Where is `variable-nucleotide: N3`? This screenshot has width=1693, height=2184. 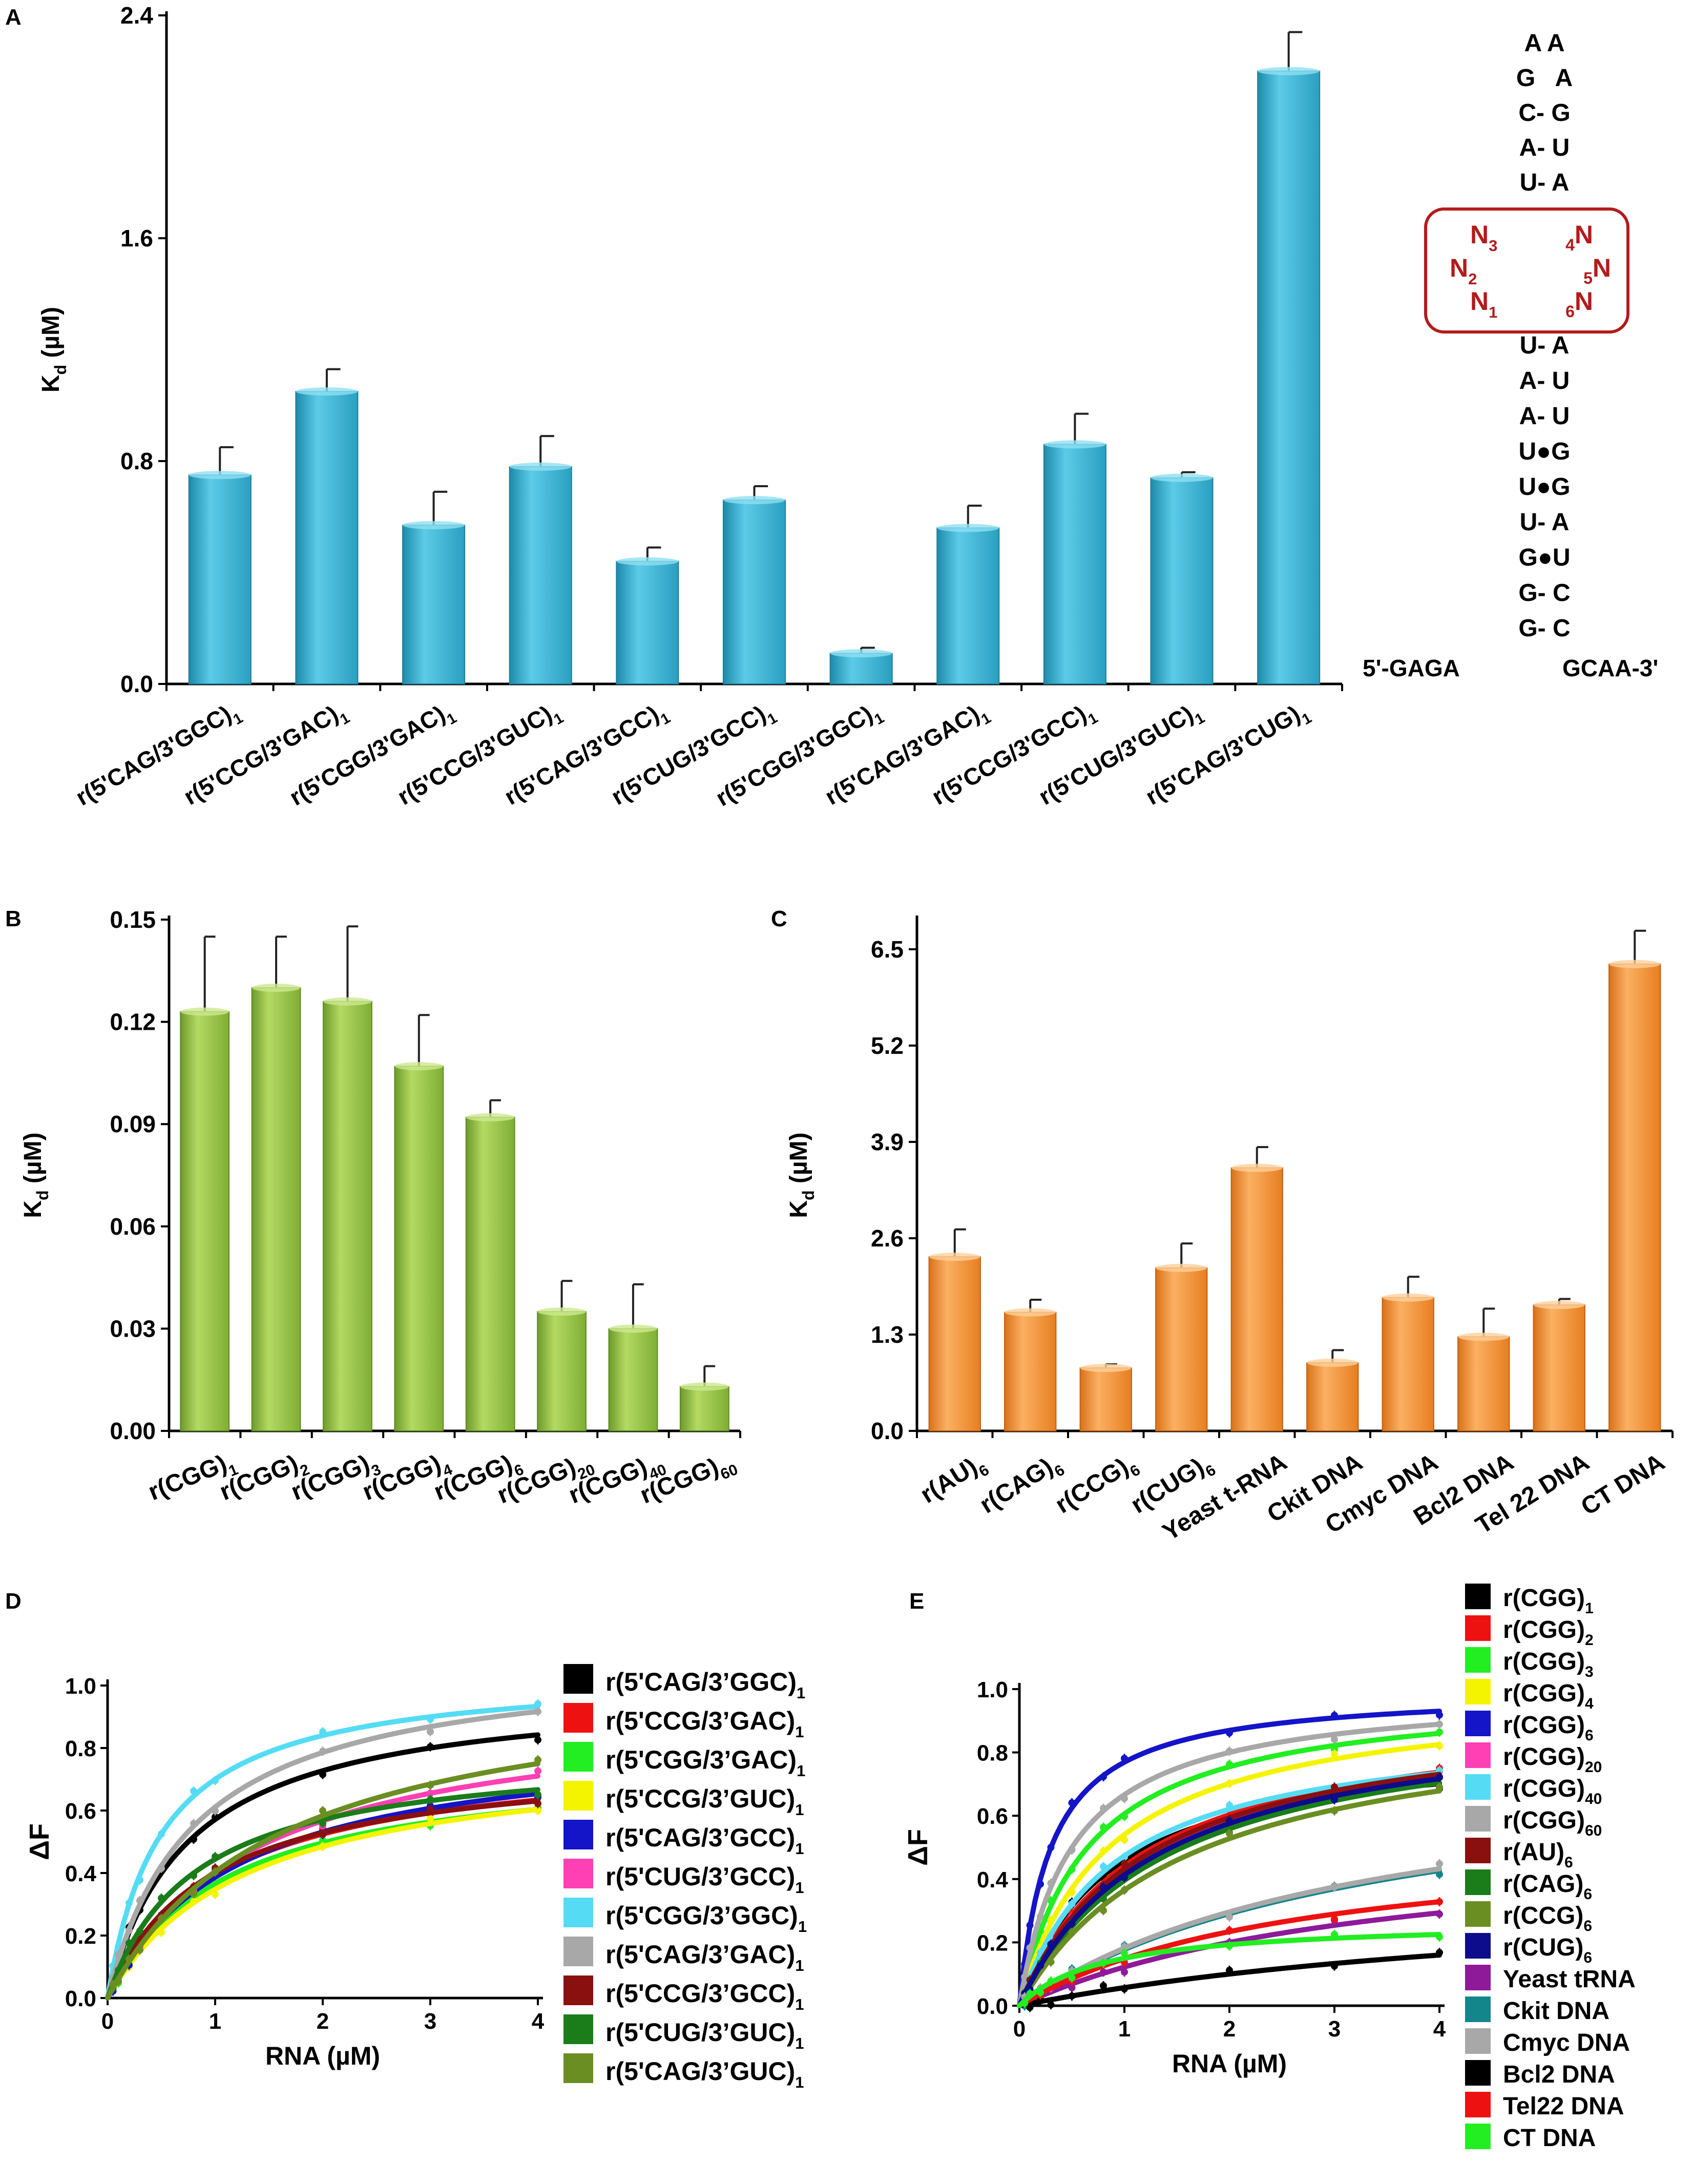
variable-nucleotide: N3 is located at coordinates (1484, 238).